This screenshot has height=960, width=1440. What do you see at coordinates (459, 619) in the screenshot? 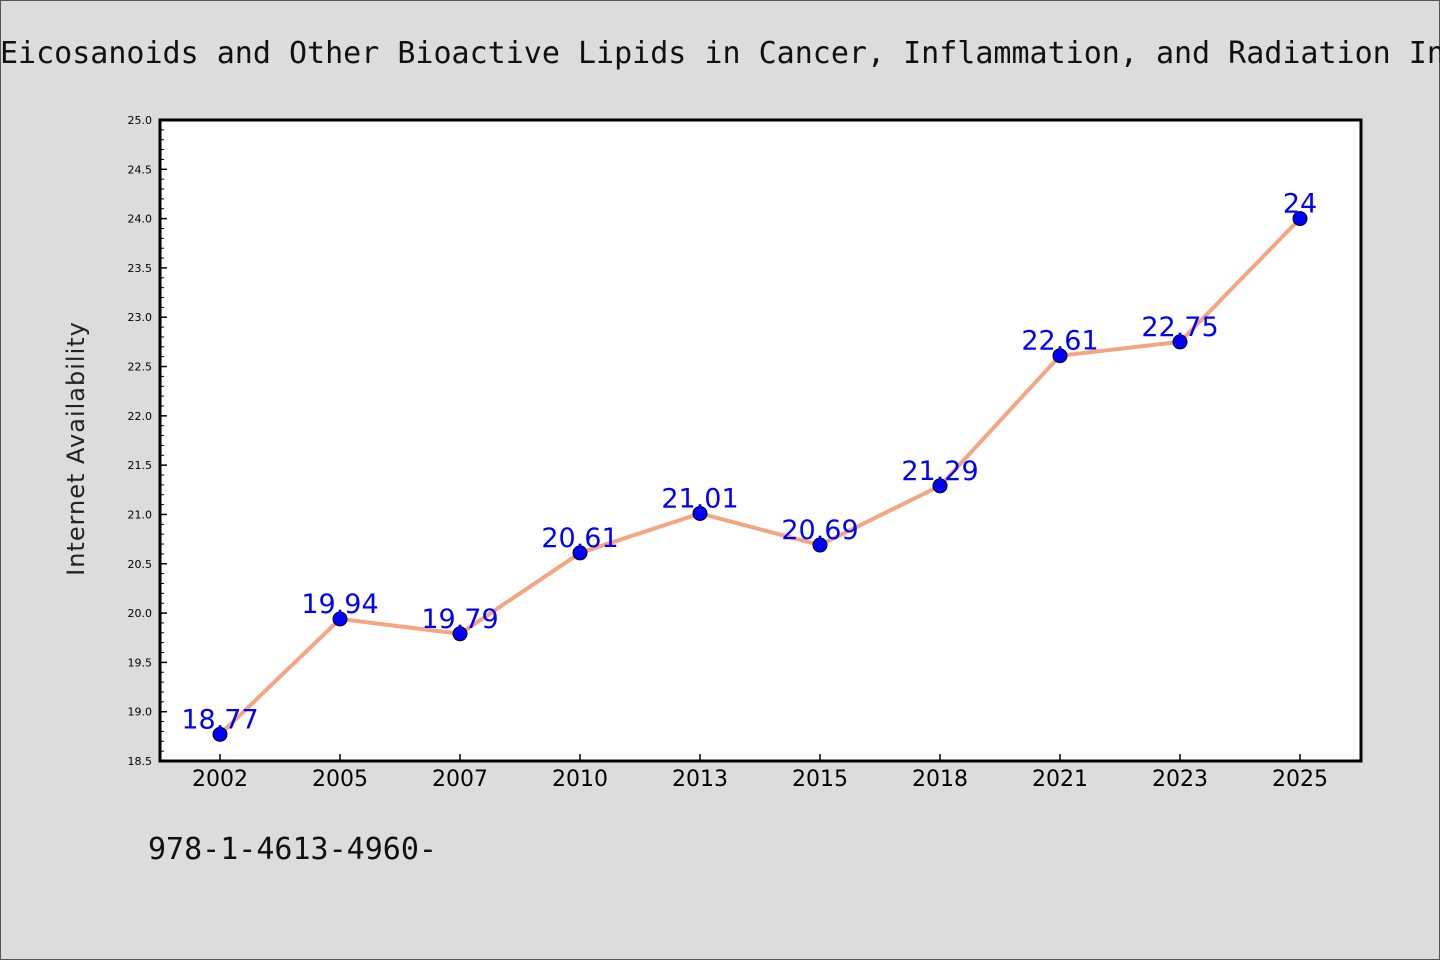
I see `data-label: 19.79` at bounding box center [459, 619].